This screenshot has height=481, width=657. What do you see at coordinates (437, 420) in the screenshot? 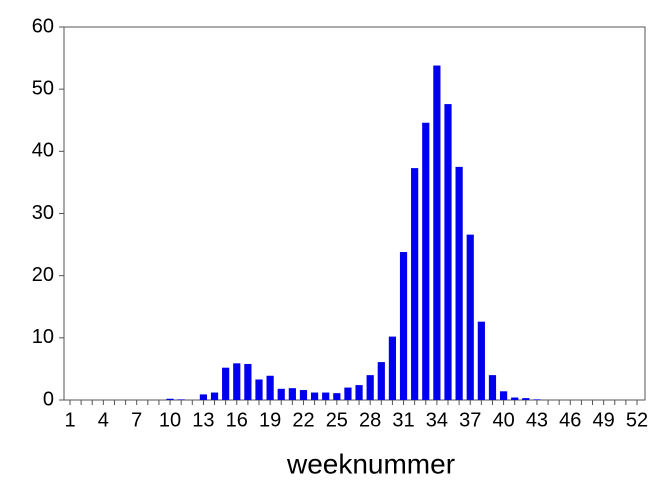
I see `x-tick-label: 34` at bounding box center [437, 420].